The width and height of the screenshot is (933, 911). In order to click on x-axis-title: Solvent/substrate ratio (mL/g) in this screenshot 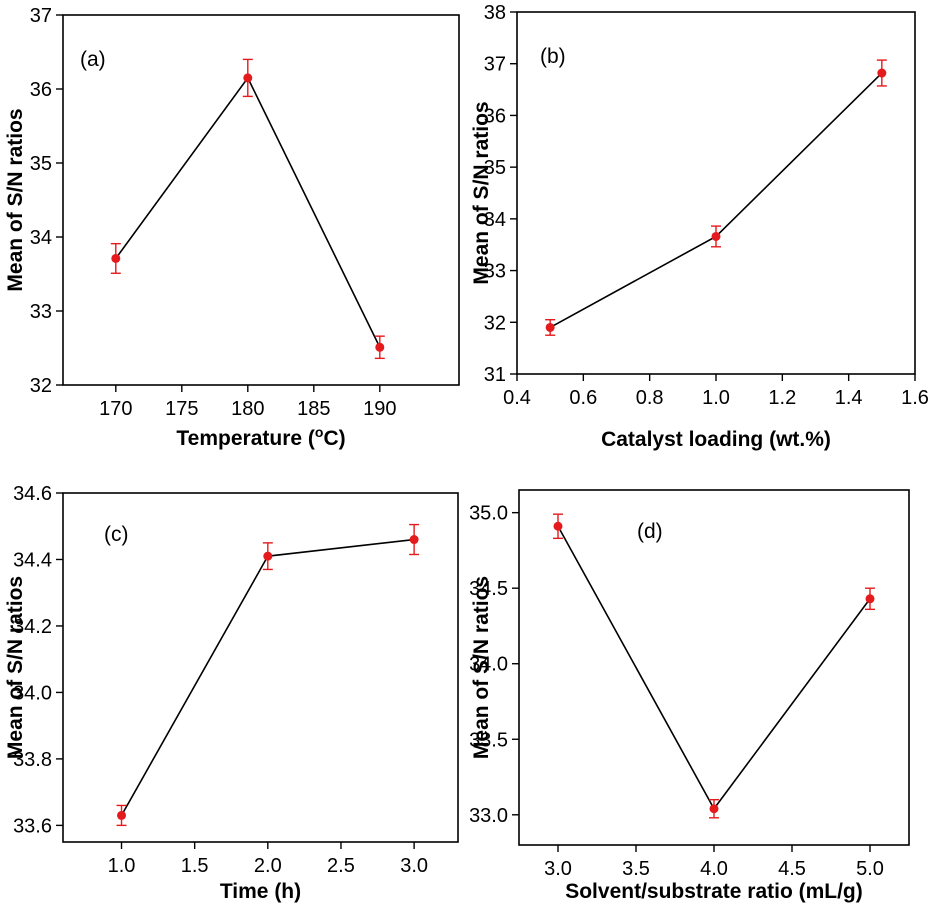, I will do `click(714, 891)`.